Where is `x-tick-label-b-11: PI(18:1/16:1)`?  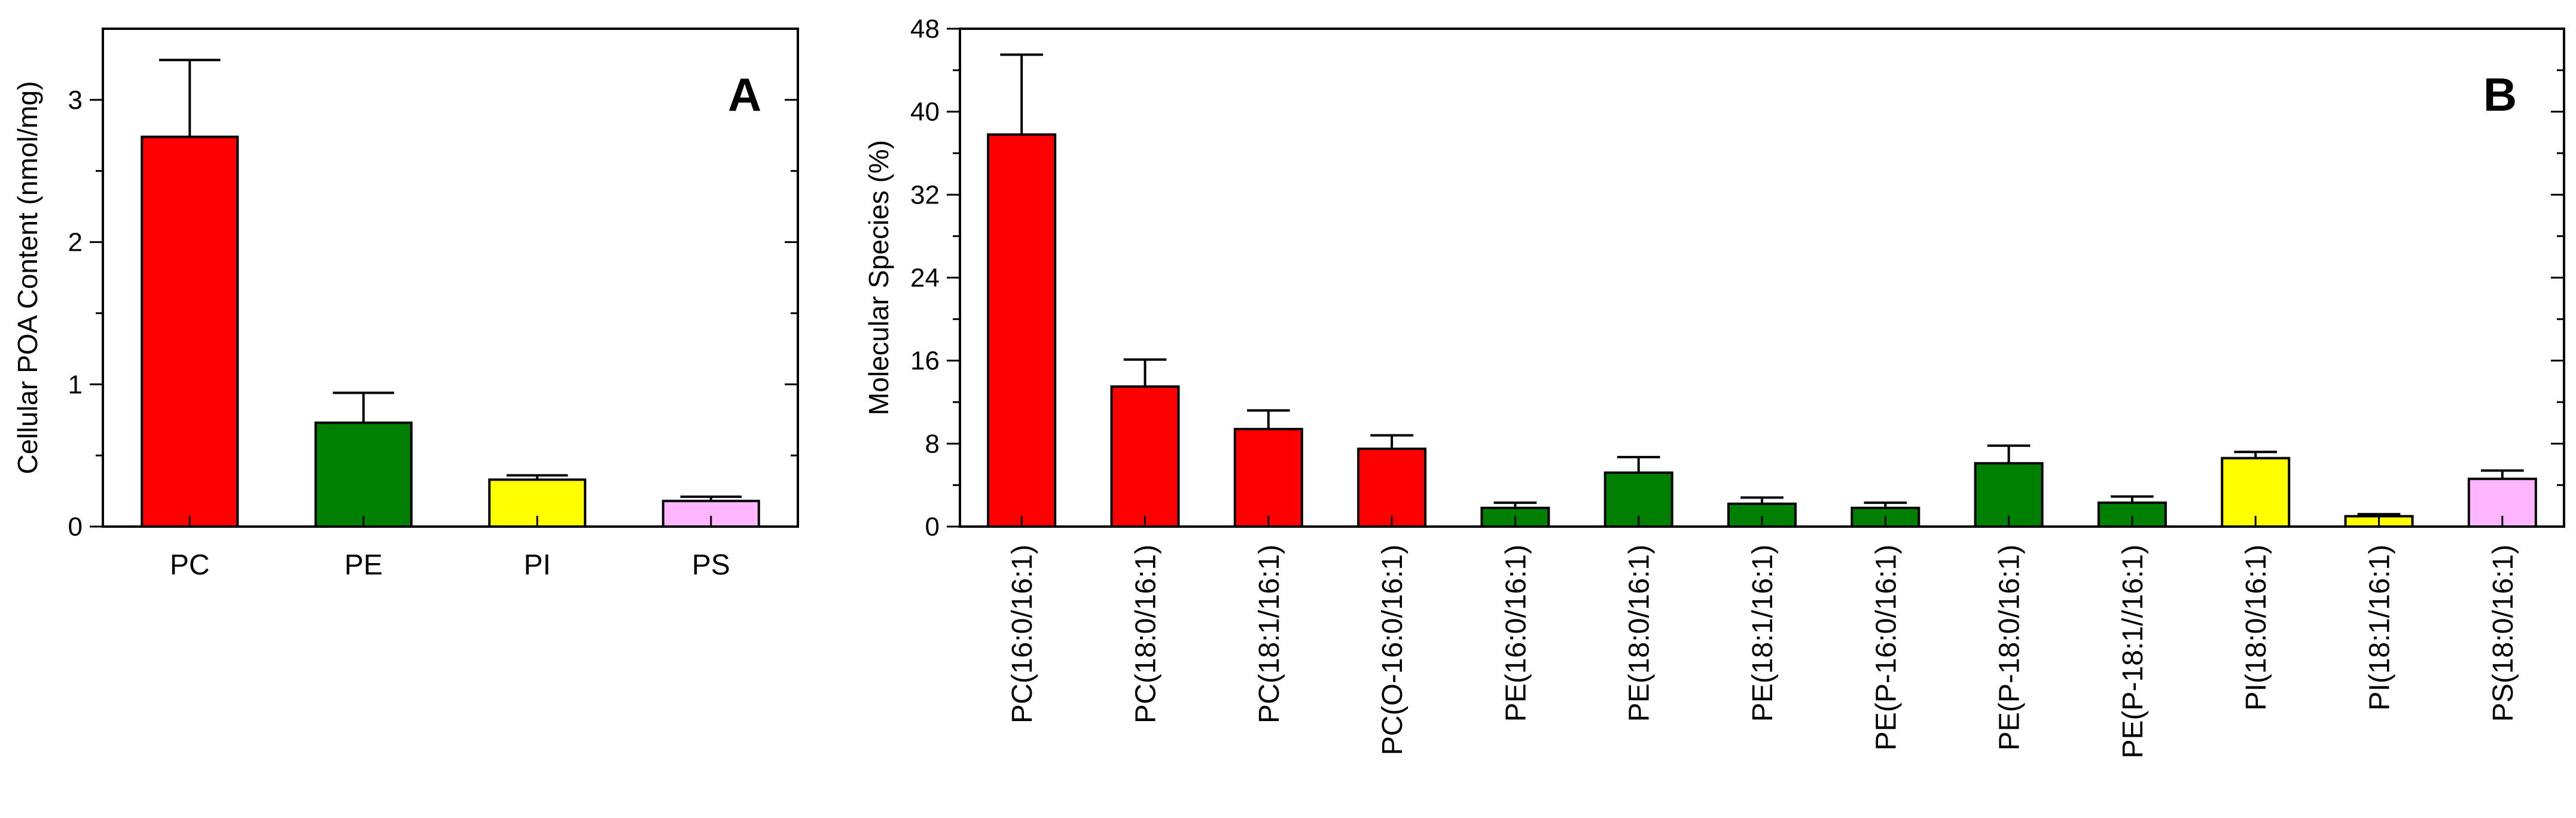
x-tick-label-b-11: PI(18:1/16:1) is located at coordinates (2380, 628).